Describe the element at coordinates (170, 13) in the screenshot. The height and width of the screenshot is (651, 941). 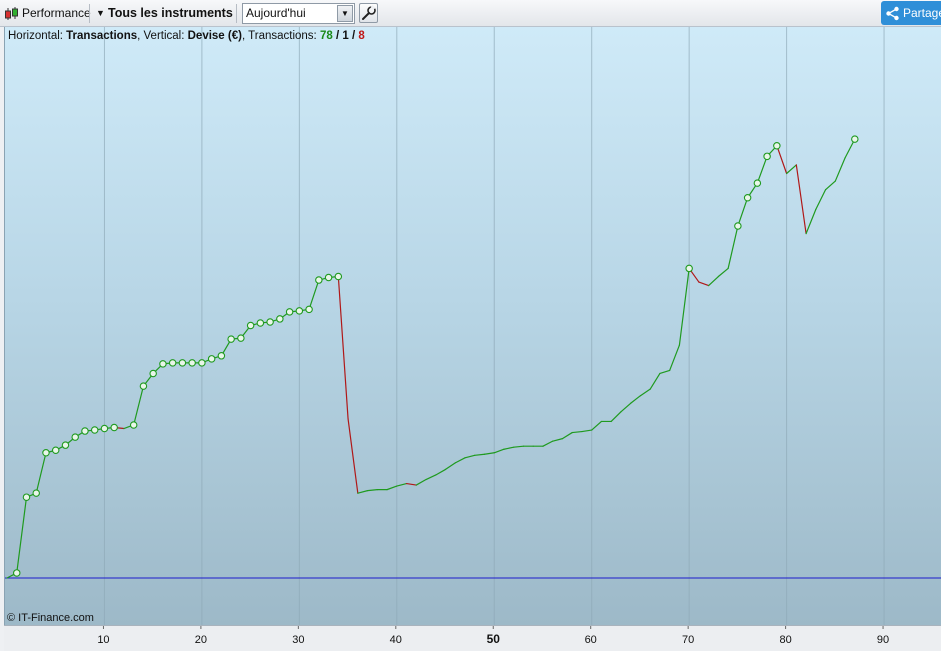
I see `instruments-dropdown: Tous les instruments` at that location.